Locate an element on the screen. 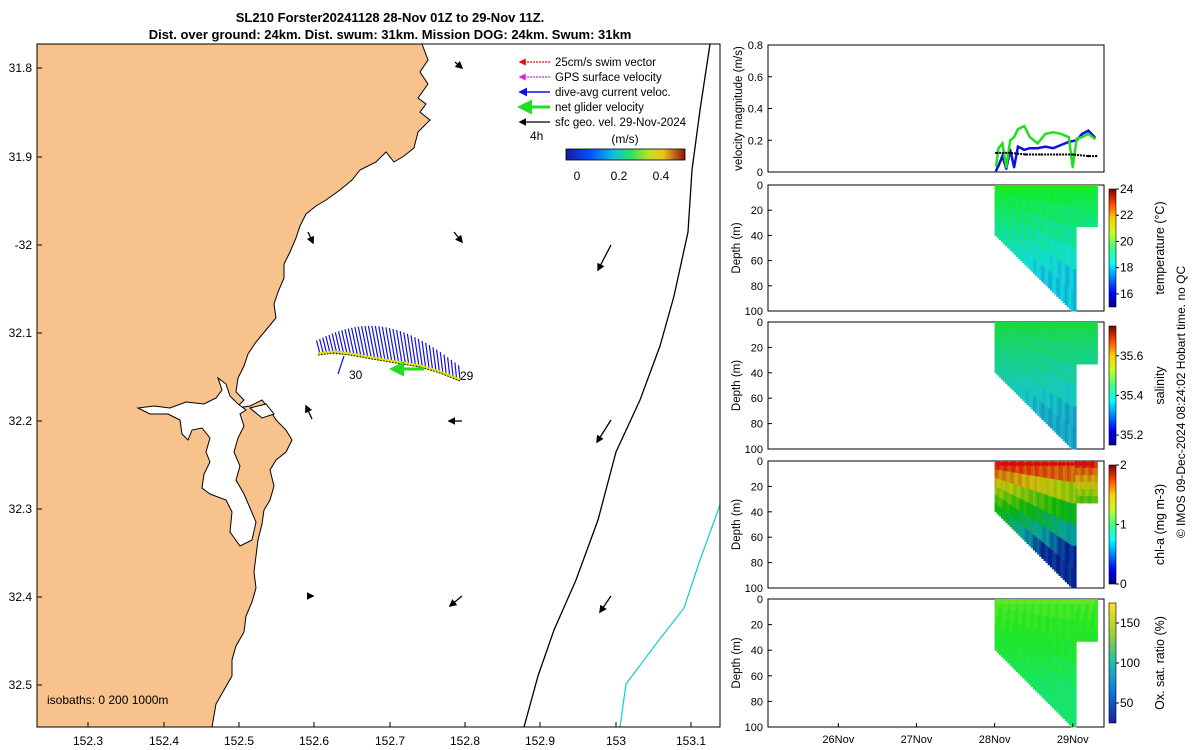 This screenshot has height=750, width=1200. legend-label: GPS surface velocity is located at coordinates (608, 78).